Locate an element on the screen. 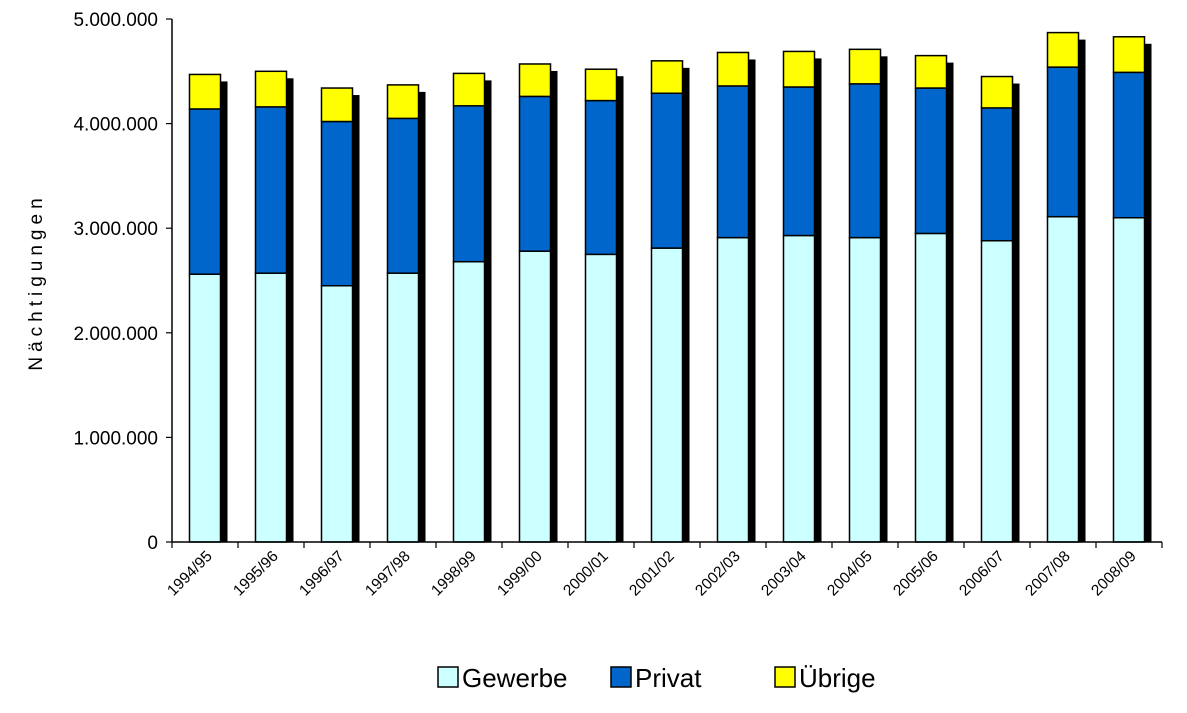  bar-privat-2004/05 is located at coordinates (865, 161).